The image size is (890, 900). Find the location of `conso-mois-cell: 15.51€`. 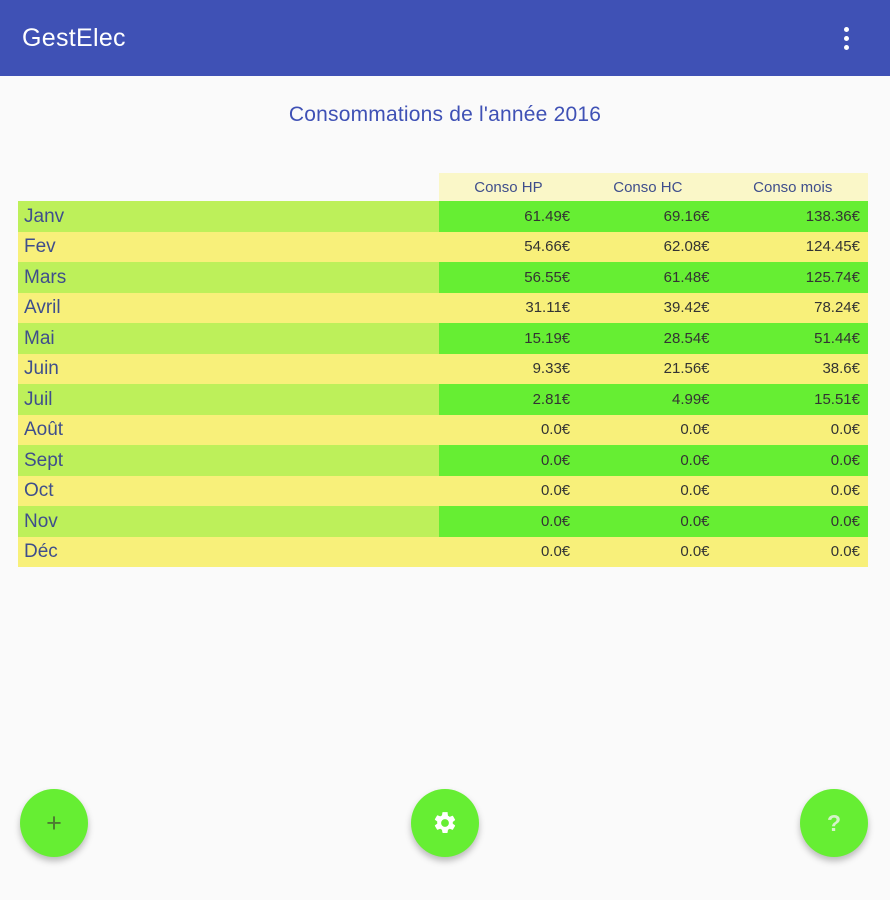

conso-mois-cell: 15.51€ is located at coordinates (792, 399).